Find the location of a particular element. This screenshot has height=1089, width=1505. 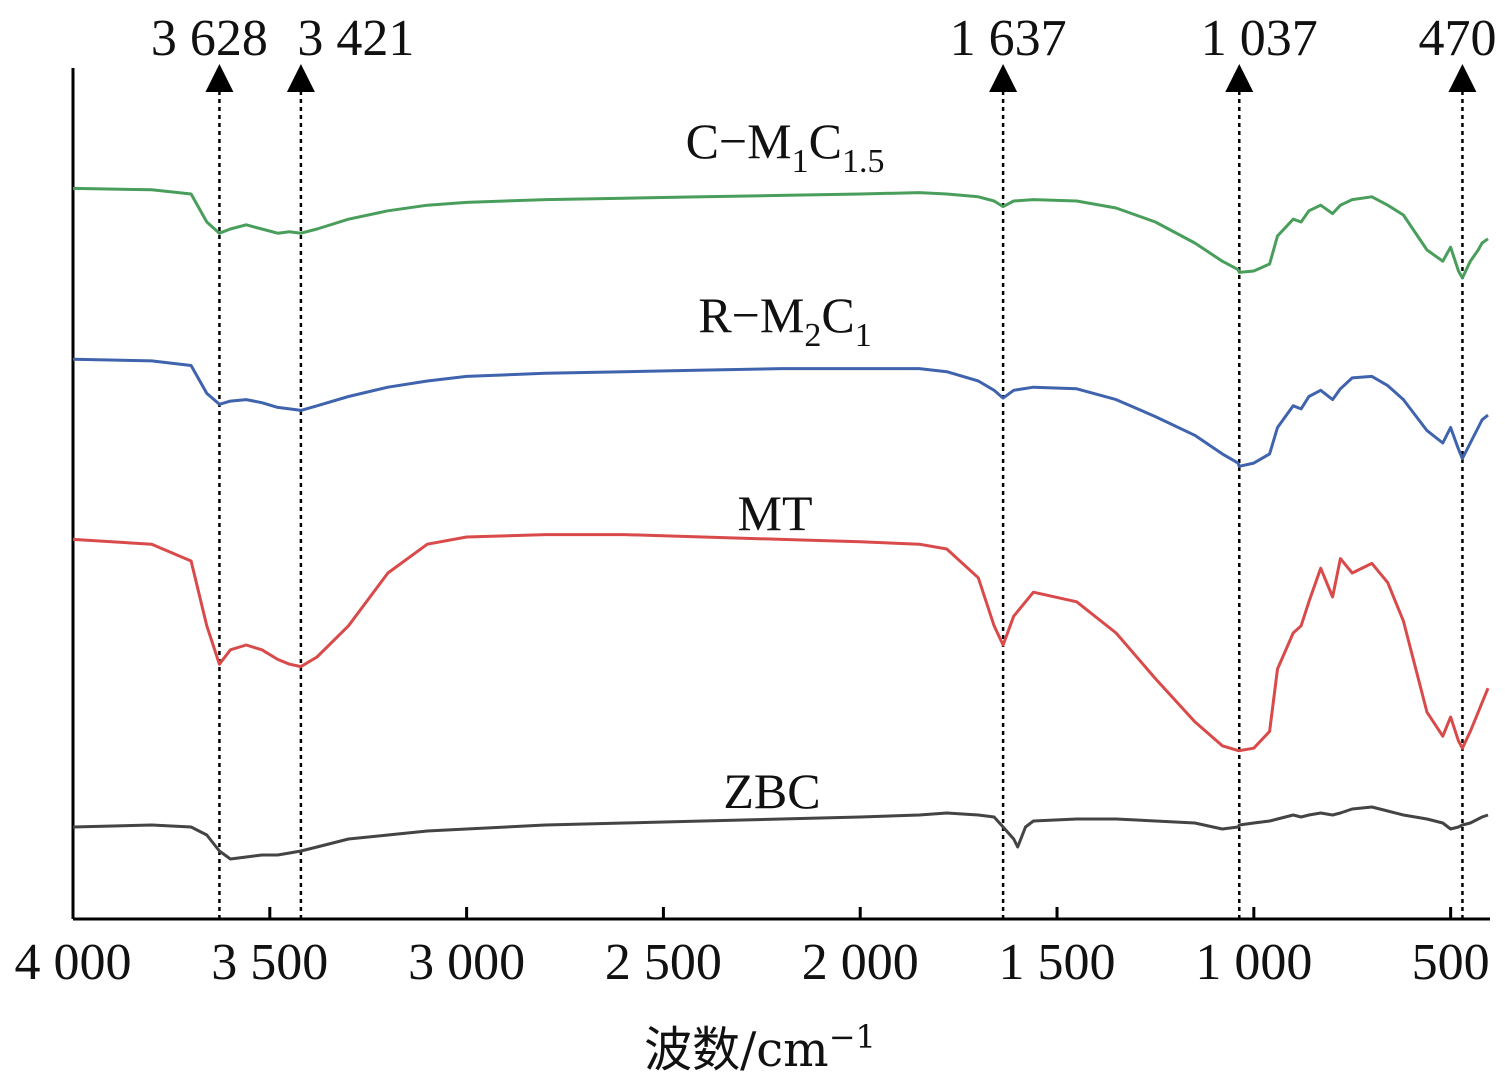

x-tick-labels: 4 000 3 500 3 000 2 500 2 000 1 500 1 000 500 is located at coordinates (752, 962).